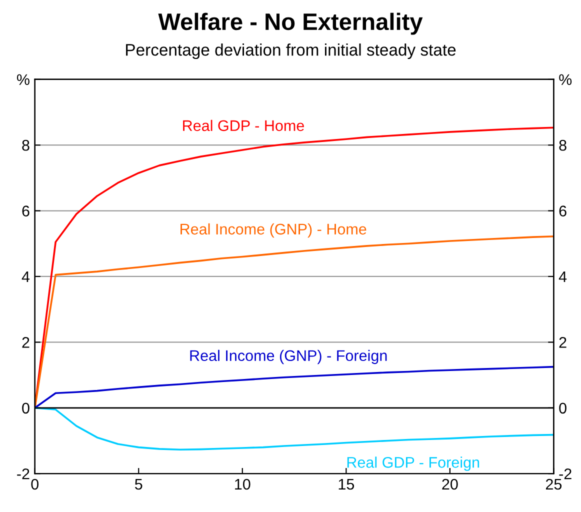 The height and width of the screenshot is (512, 581). Describe the element at coordinates (242, 484) in the screenshot. I see `x-tick-label: 10` at that location.